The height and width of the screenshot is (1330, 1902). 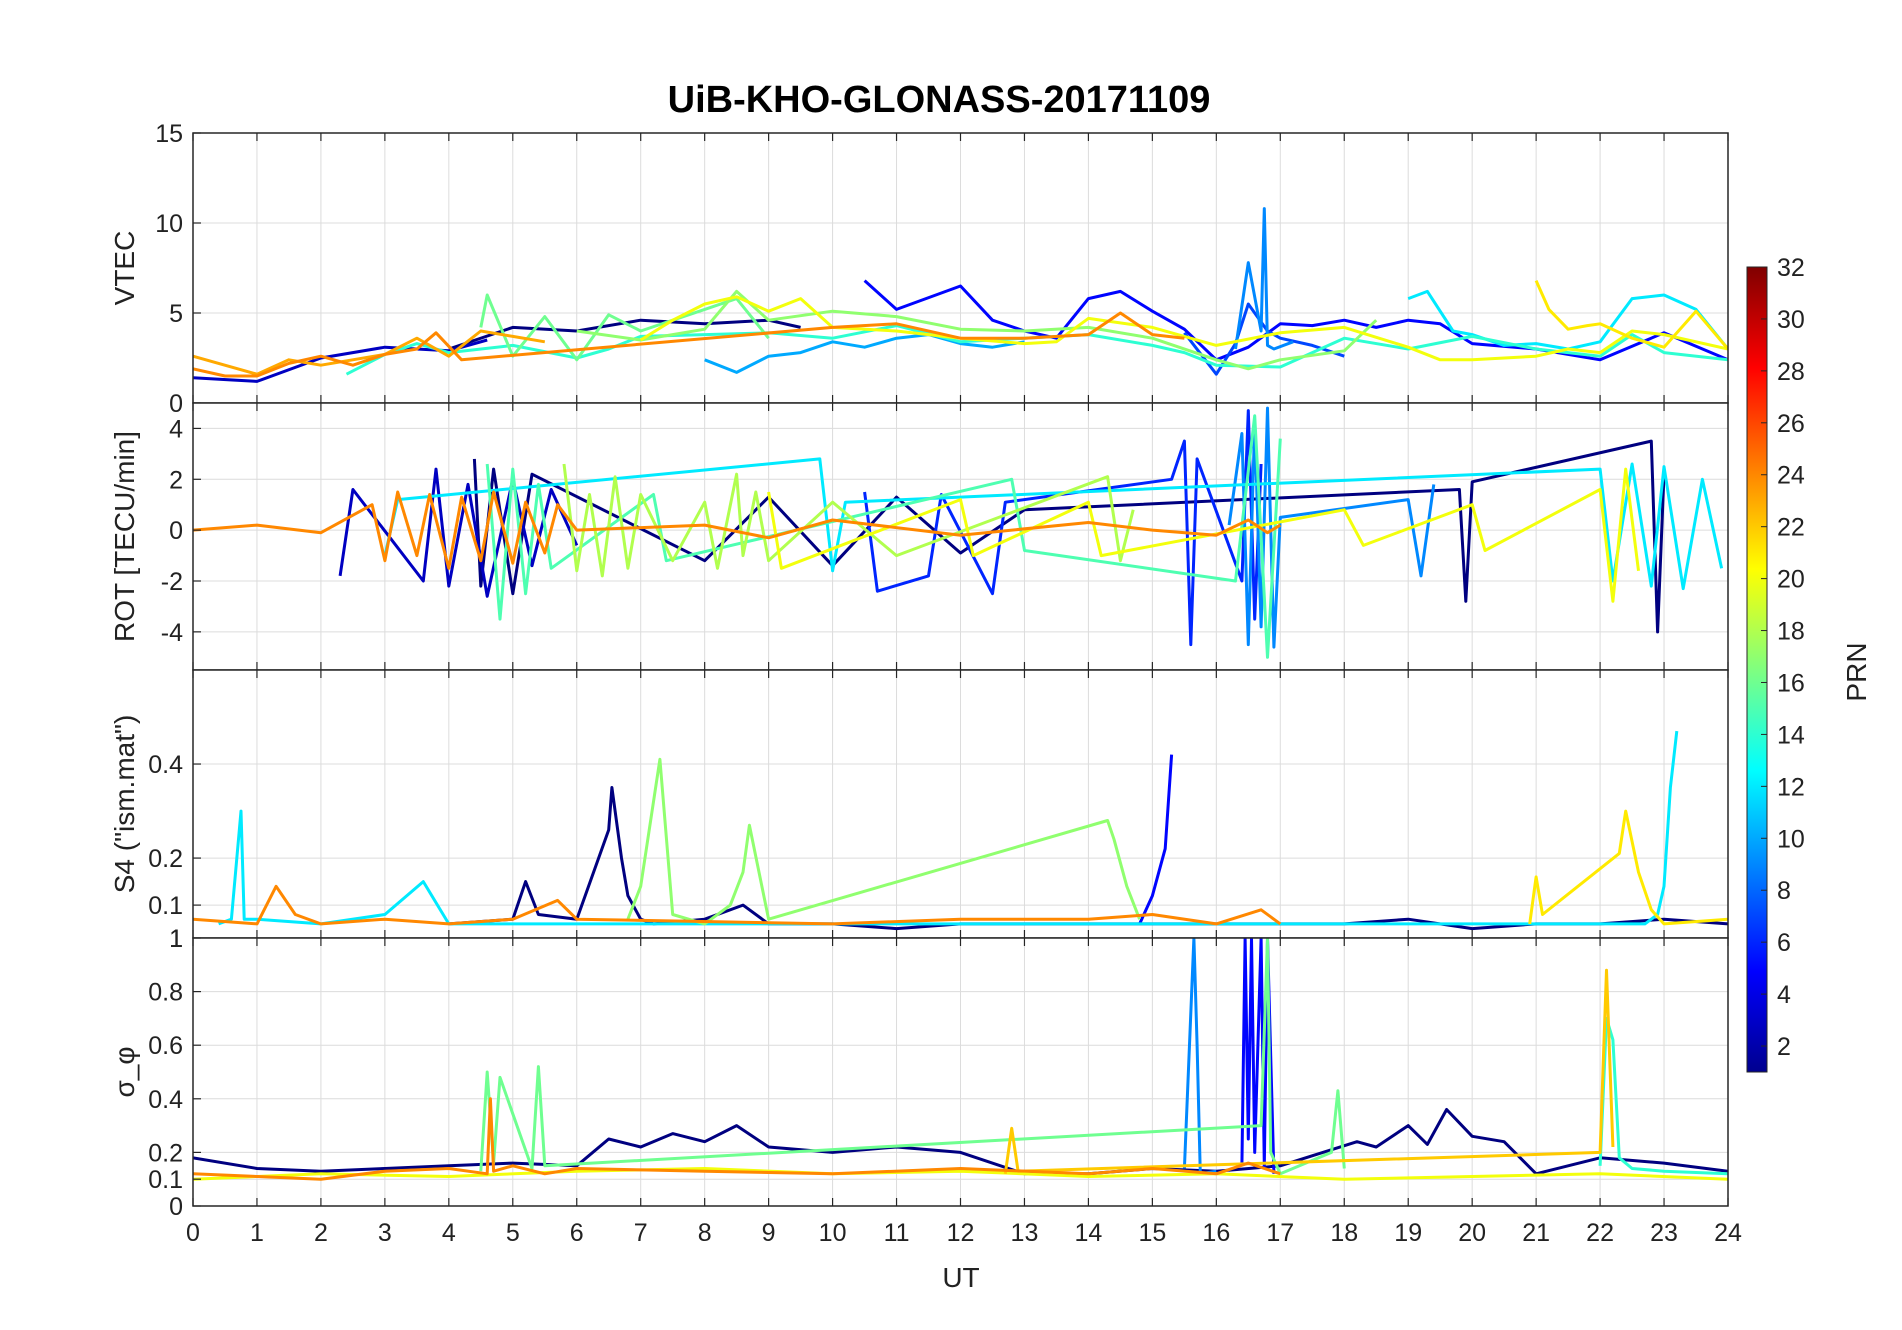 What do you see at coordinates (1089, 1233) in the screenshot?
I see `x-tick-label: 14` at bounding box center [1089, 1233].